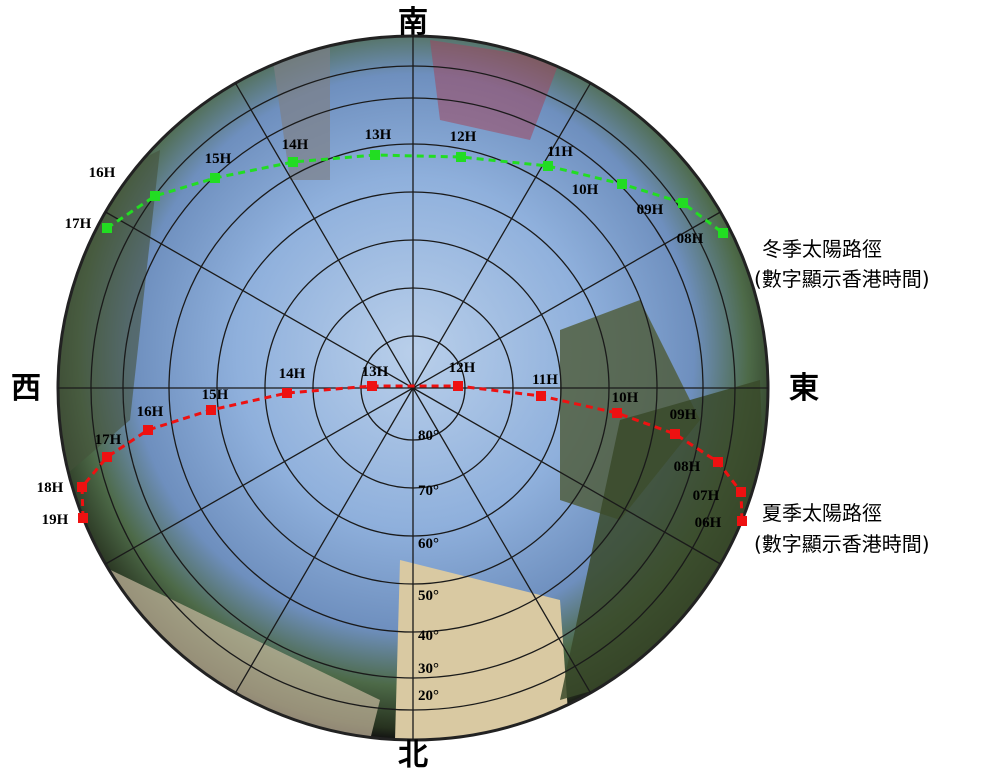  What do you see at coordinates (413, 22) in the screenshot?
I see `direction-south: 南` at bounding box center [413, 22].